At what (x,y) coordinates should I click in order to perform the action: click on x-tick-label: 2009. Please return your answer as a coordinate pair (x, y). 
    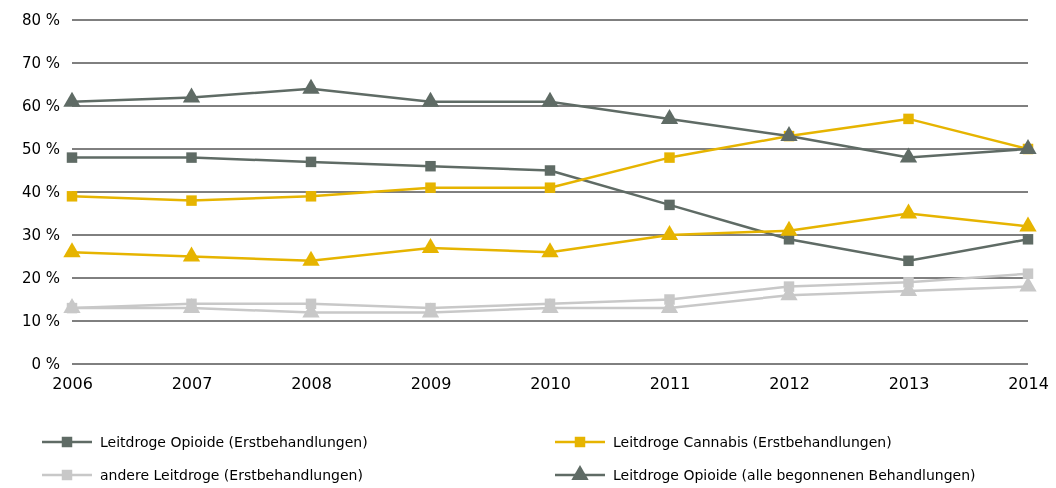
    Looking at the image, I should click on (431, 384).